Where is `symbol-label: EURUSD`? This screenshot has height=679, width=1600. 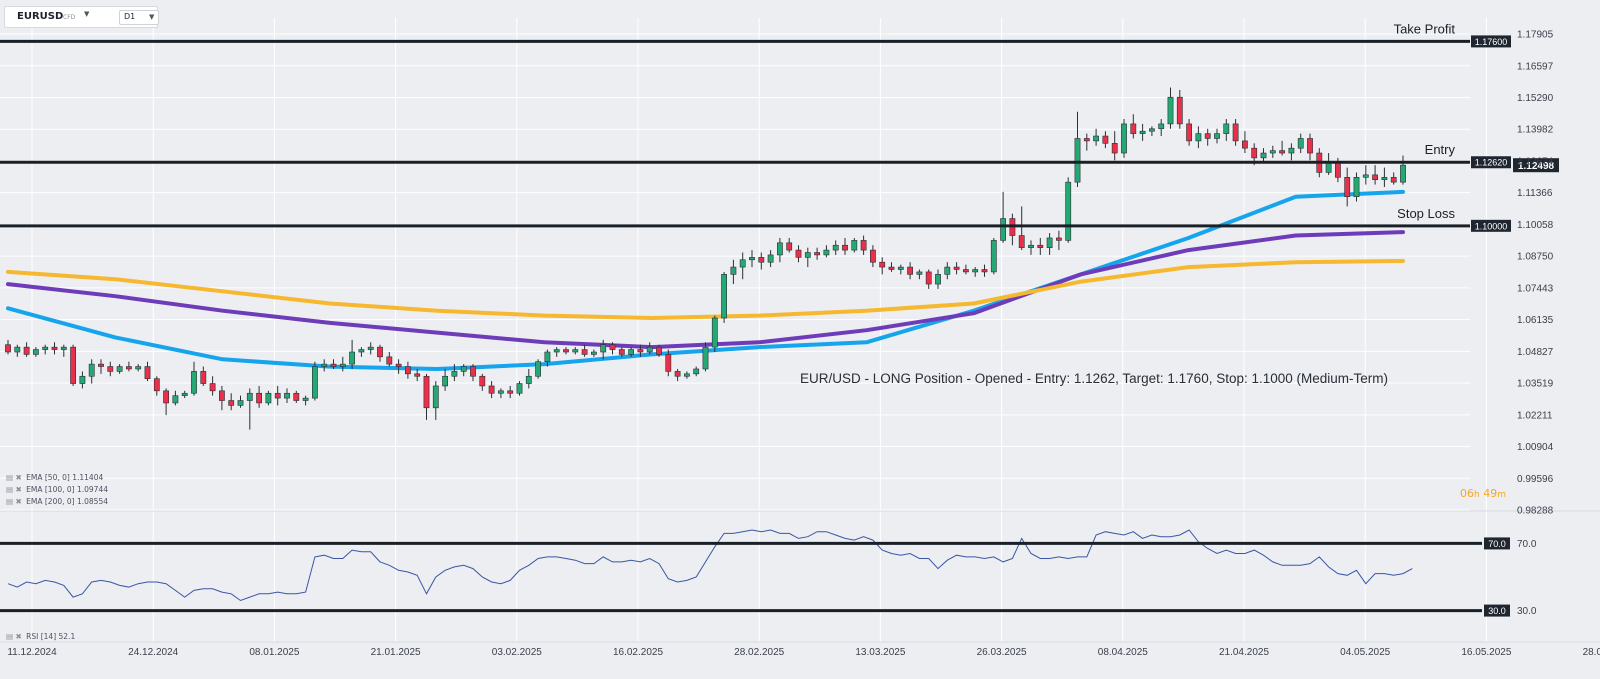 symbol-label: EURUSD is located at coordinates (40, 16).